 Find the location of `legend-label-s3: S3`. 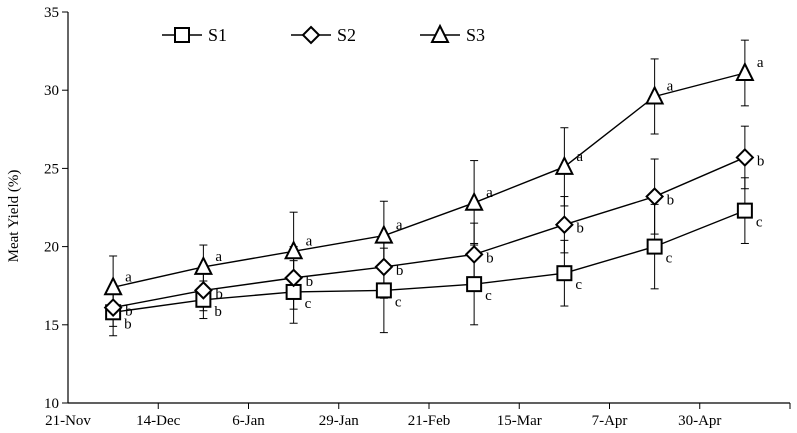

legend-label-s3: S3 is located at coordinates (475, 35).